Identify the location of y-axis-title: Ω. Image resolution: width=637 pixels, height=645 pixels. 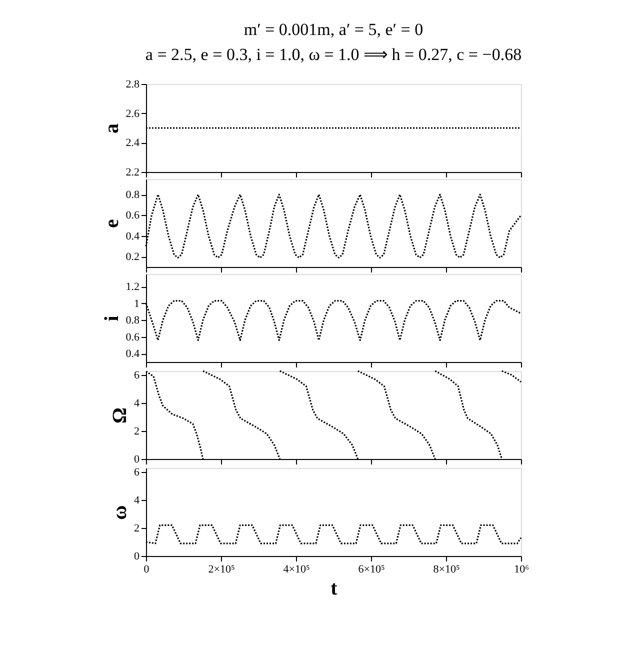
(120, 415).